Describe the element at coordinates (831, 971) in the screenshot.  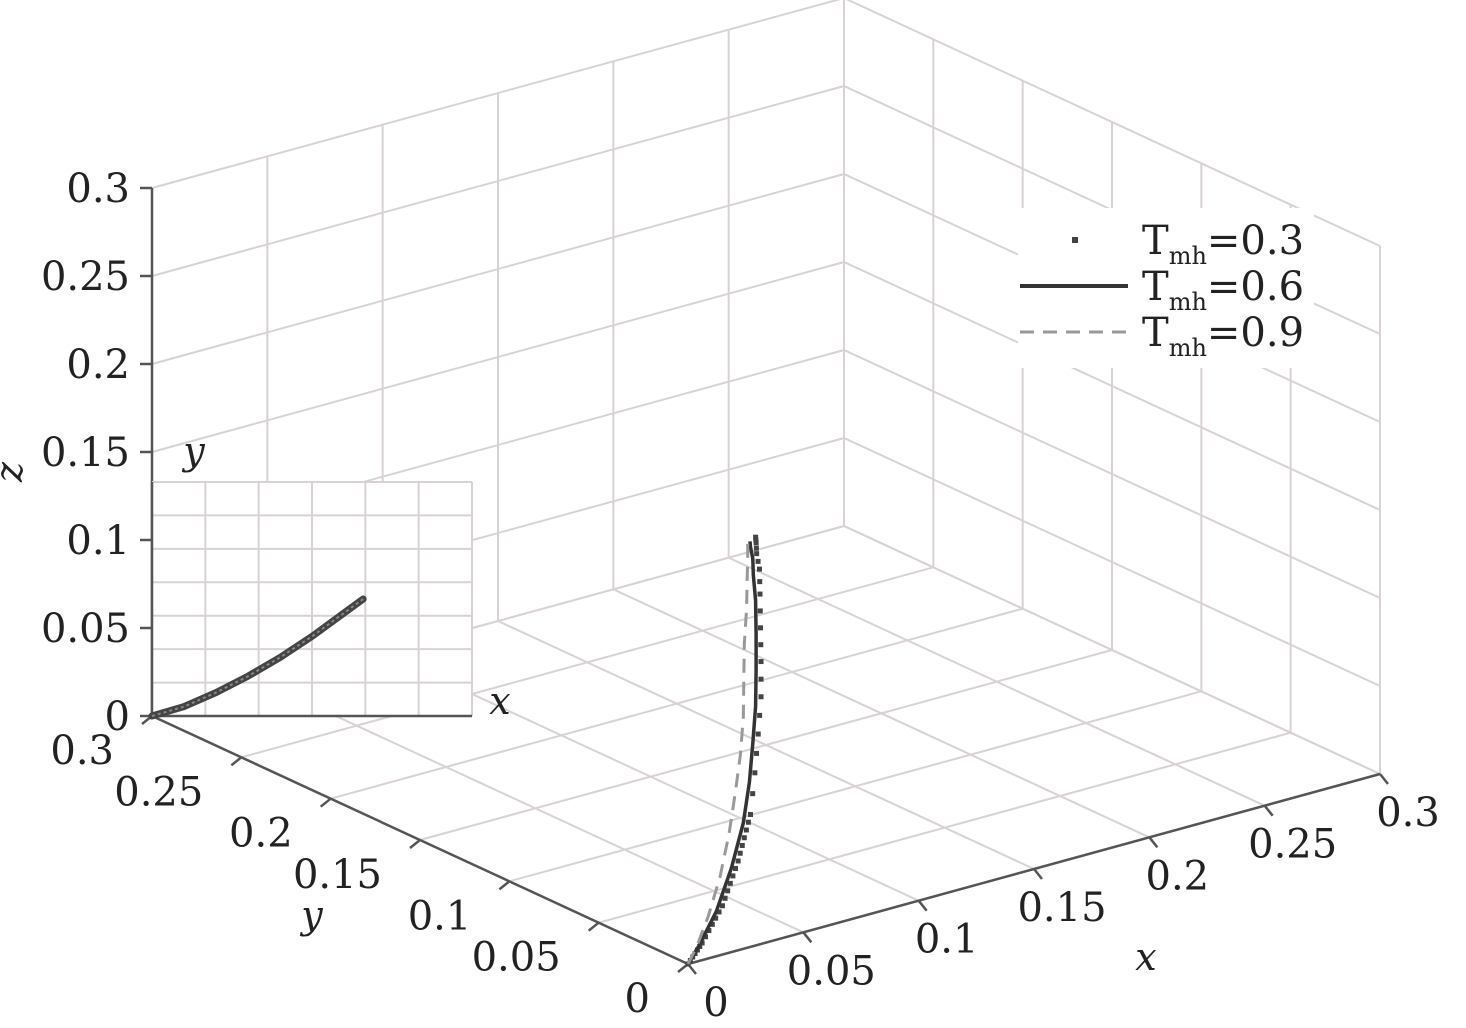
I see `x-tick-label: 0.05` at that location.